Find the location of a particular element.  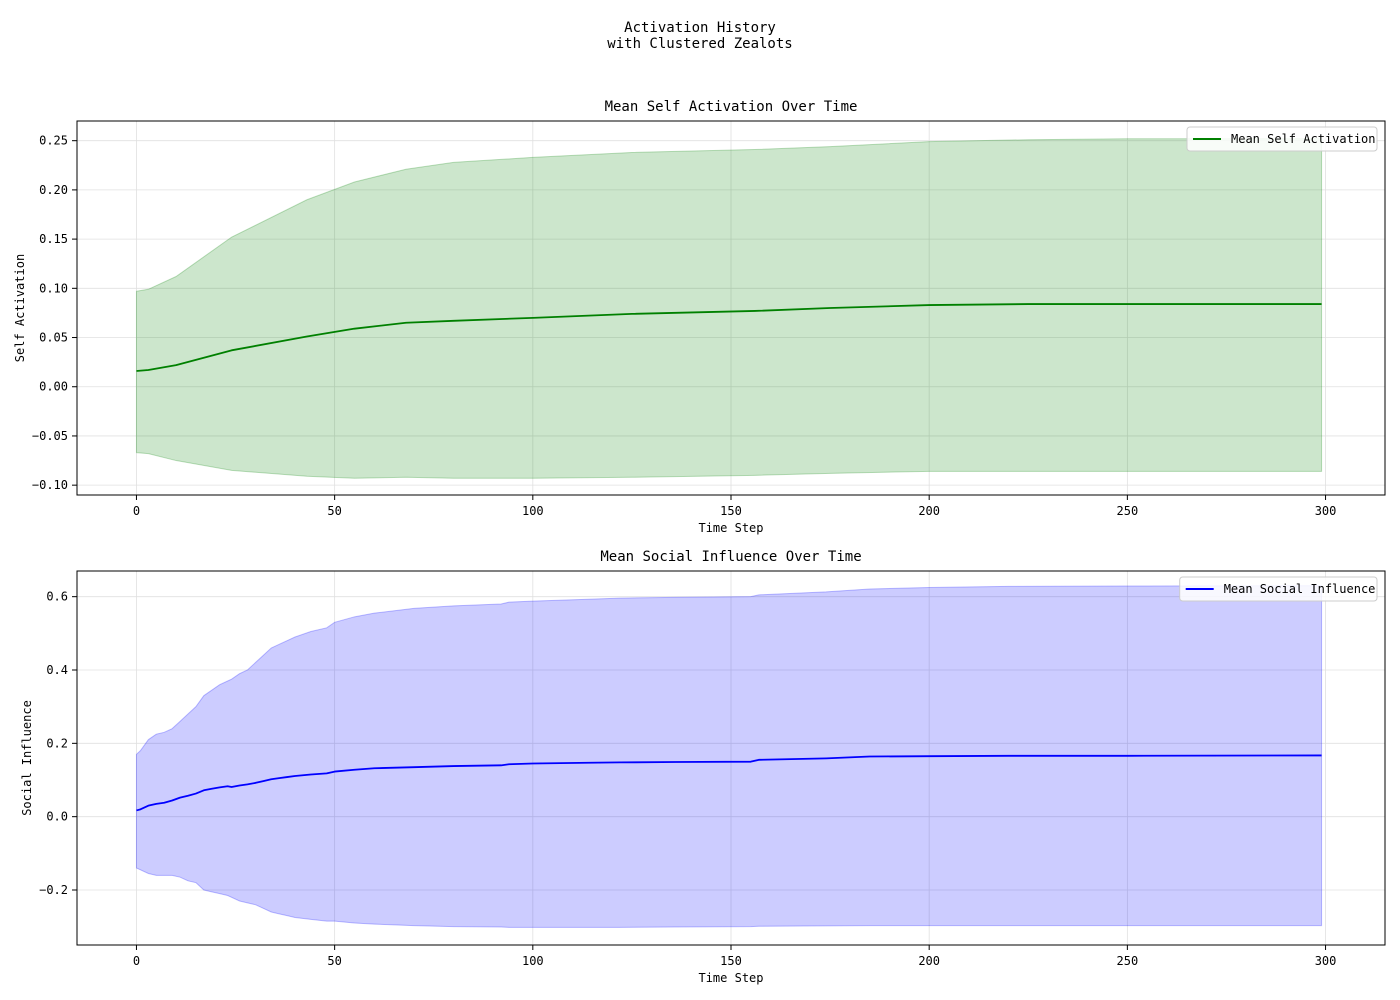

y-tick-label: 0.25 is located at coordinates (53, 141).